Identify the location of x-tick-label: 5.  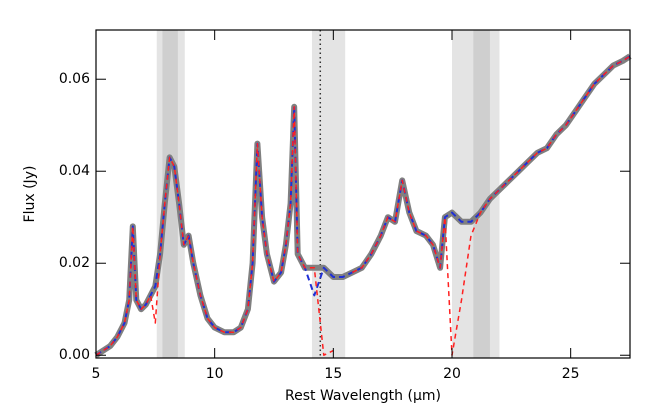
(96, 374).